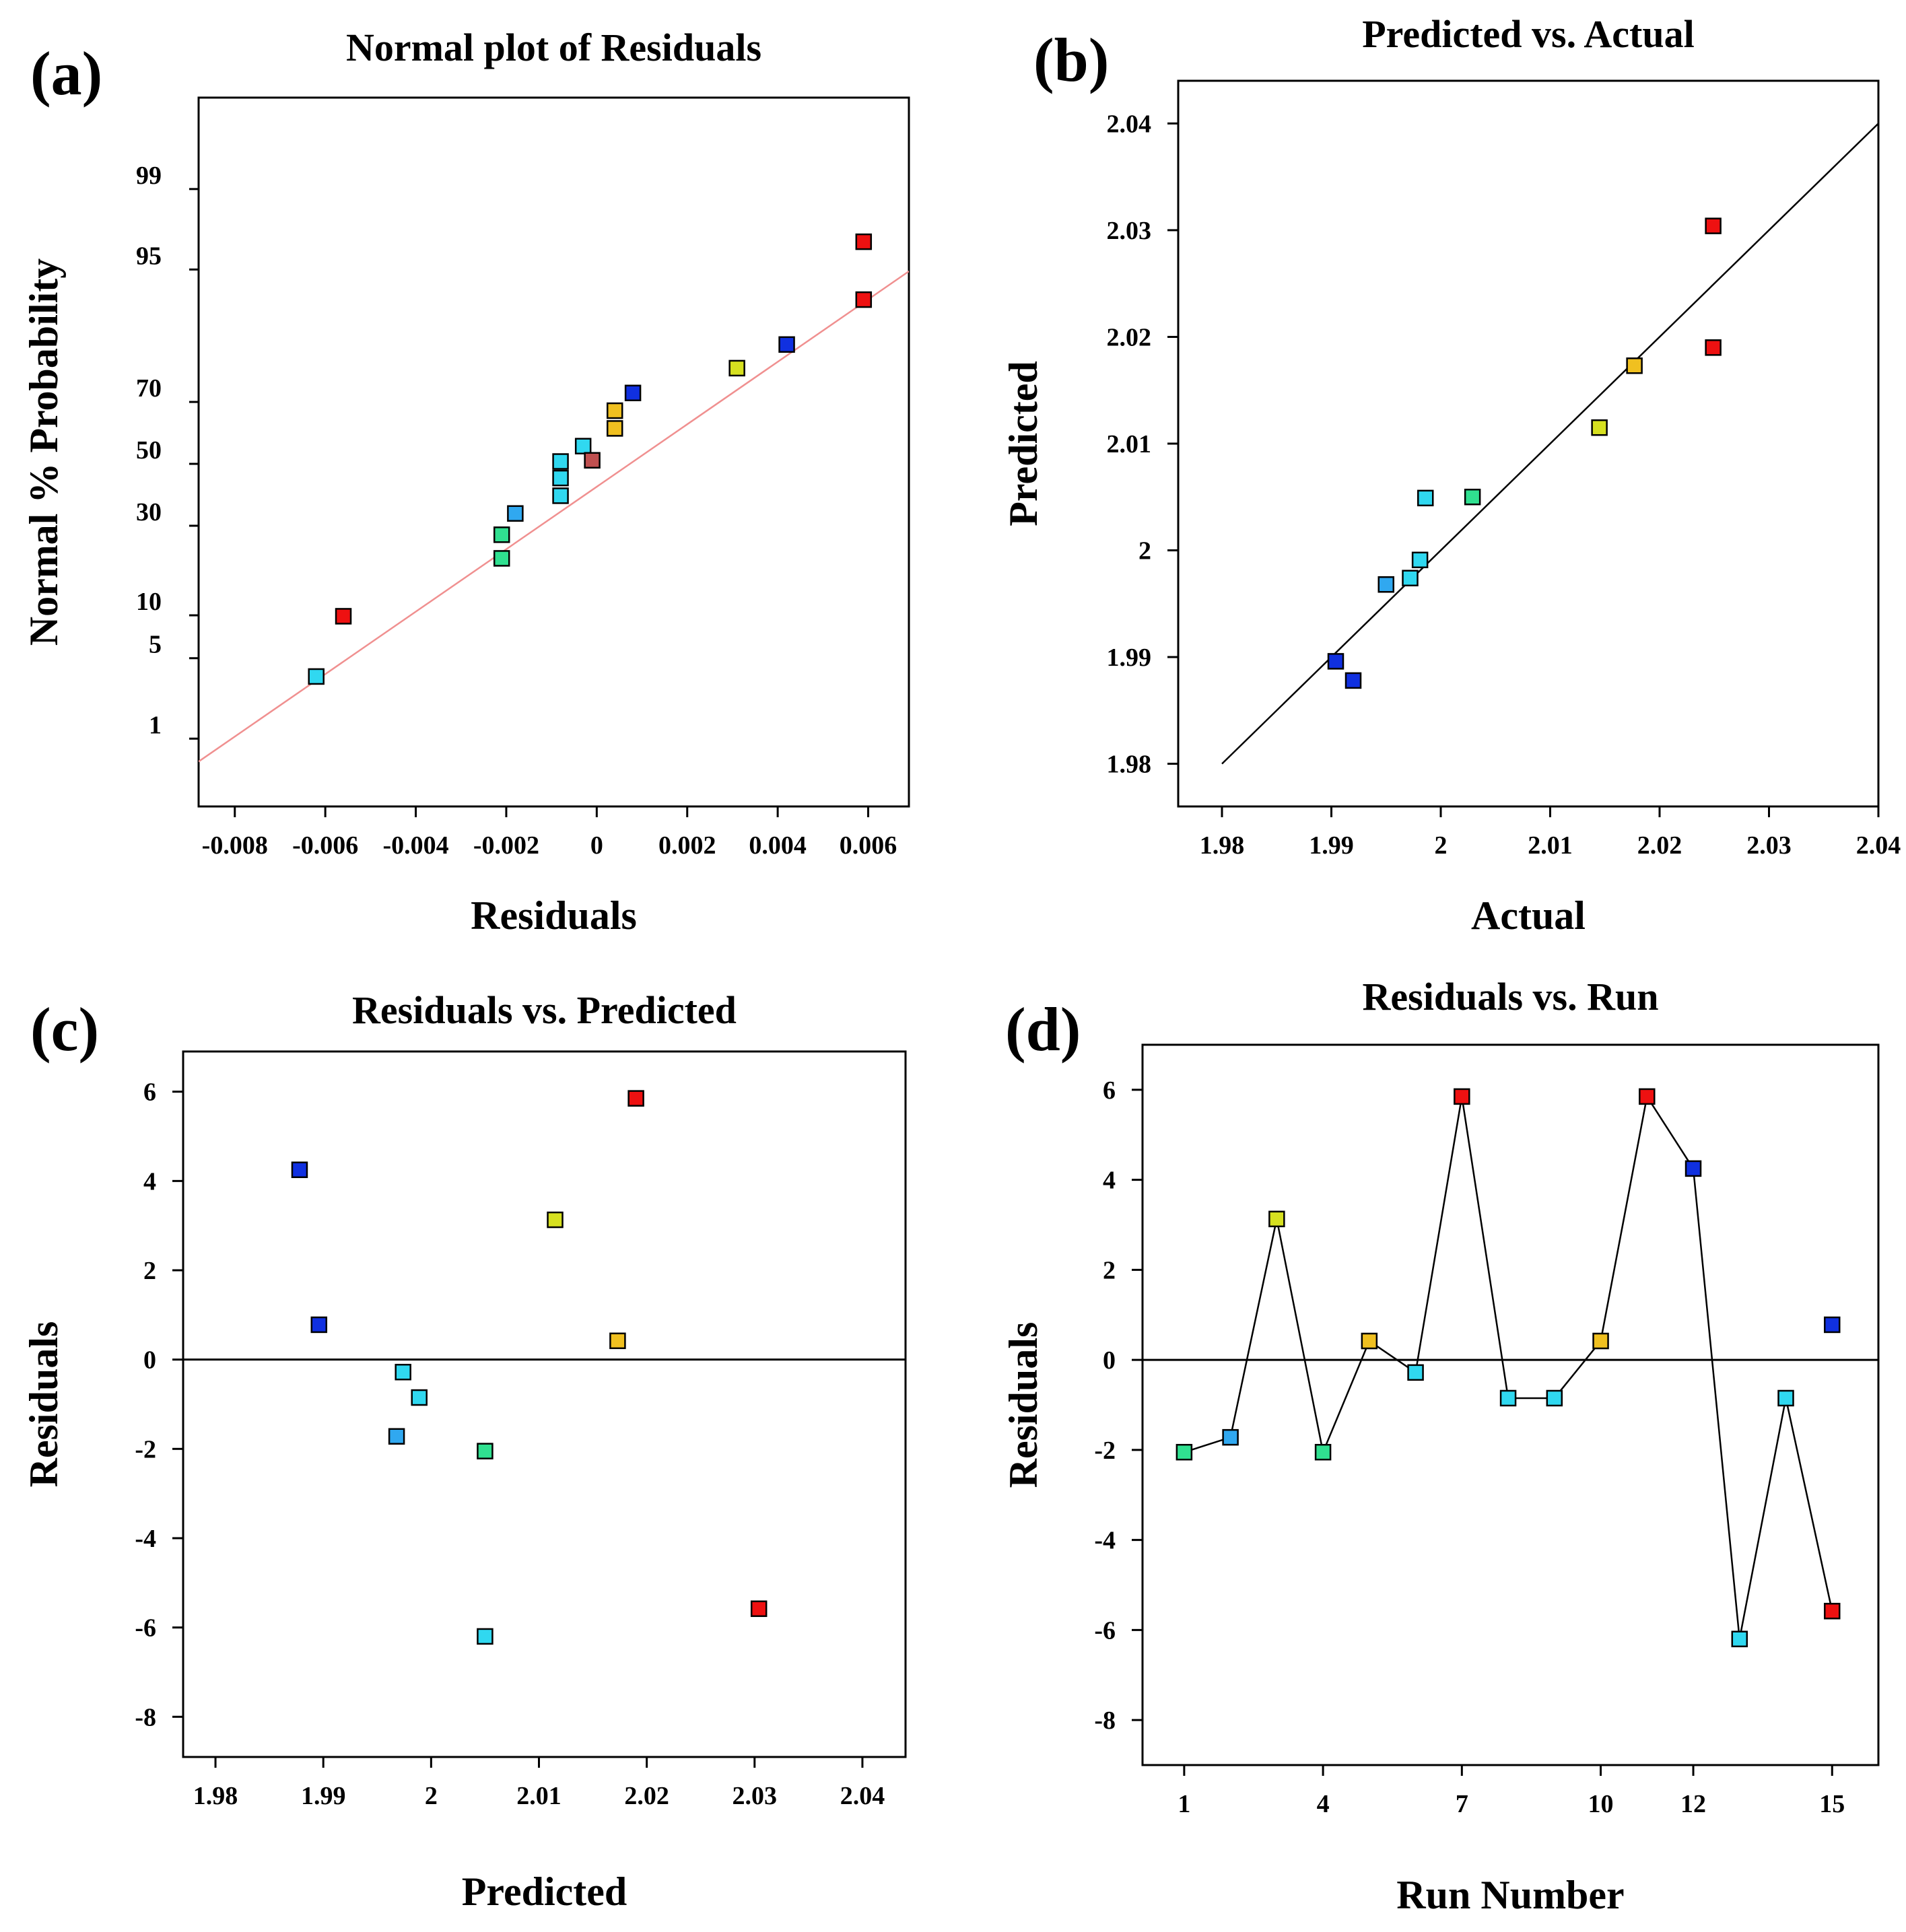  What do you see at coordinates (778, 846) in the screenshot?
I see `x-tick-label: 0.004` at bounding box center [778, 846].